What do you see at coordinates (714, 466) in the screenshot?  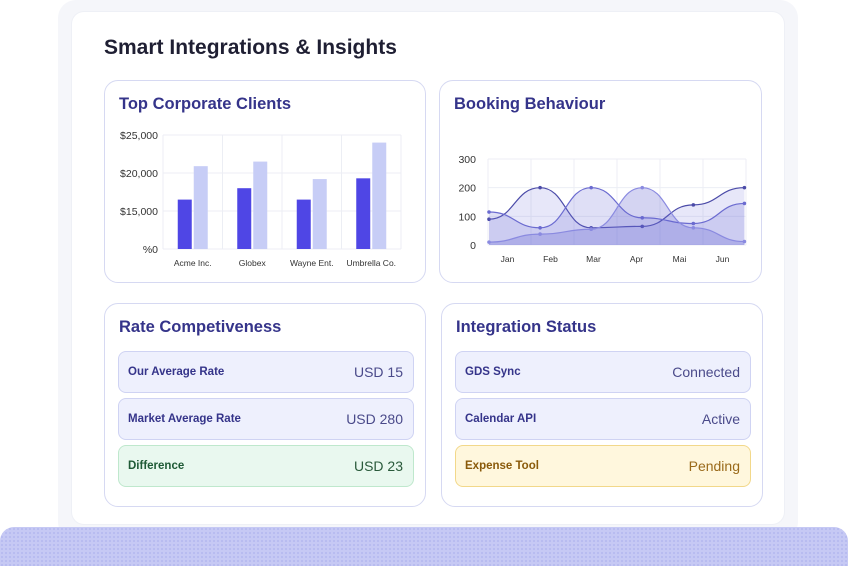 I see `expense-tool-status: Pending` at bounding box center [714, 466].